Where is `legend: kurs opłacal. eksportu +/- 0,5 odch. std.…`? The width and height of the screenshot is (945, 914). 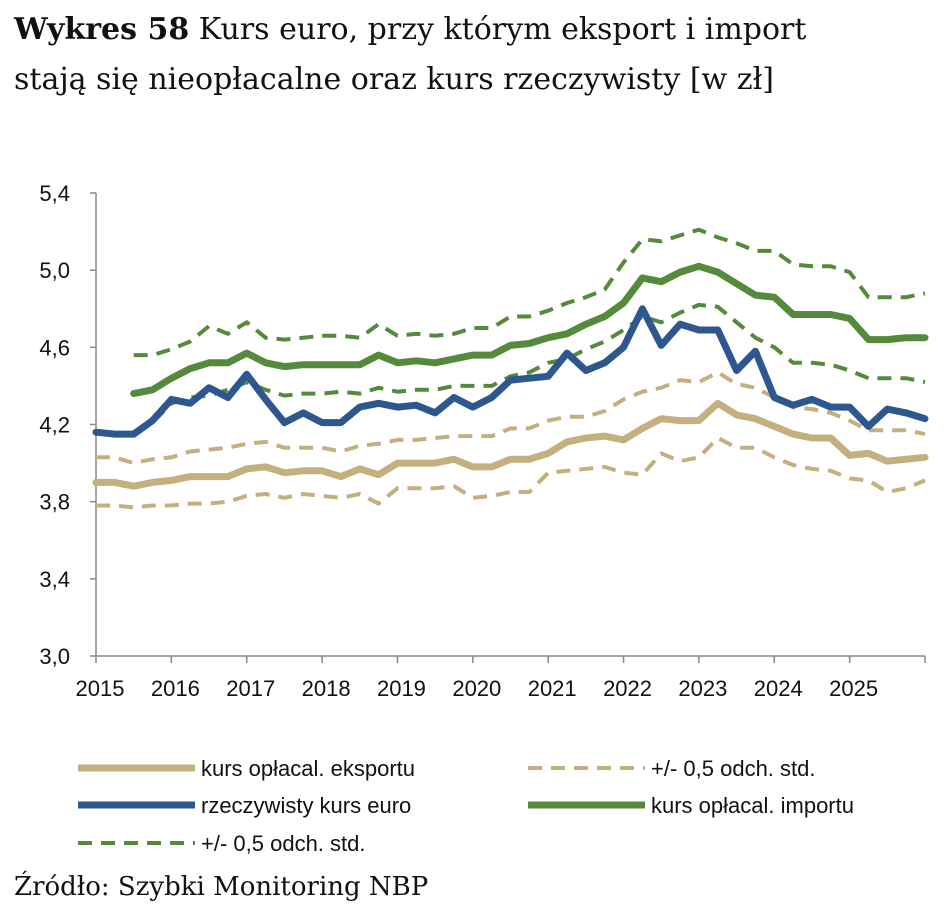 legend: kurs opłacal. eksportu +/- 0,5 odch. std.… is located at coordinates (466, 806).